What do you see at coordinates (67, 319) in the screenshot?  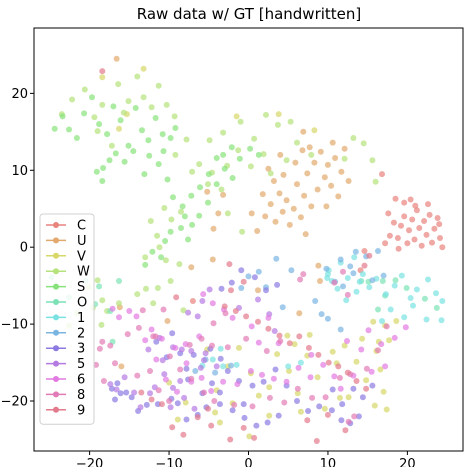 I see `legend-box` at bounding box center [67, 319].